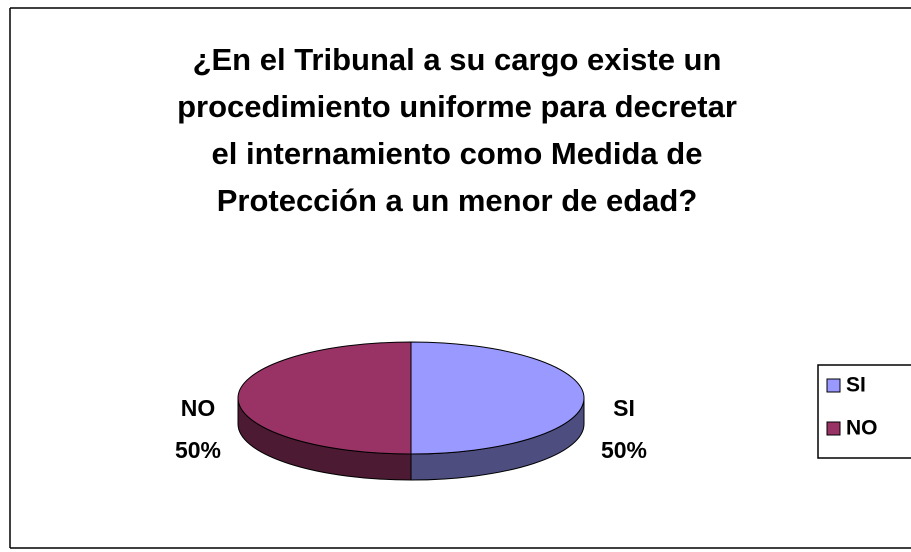  I want to click on legend-label: NO, so click(862, 428).